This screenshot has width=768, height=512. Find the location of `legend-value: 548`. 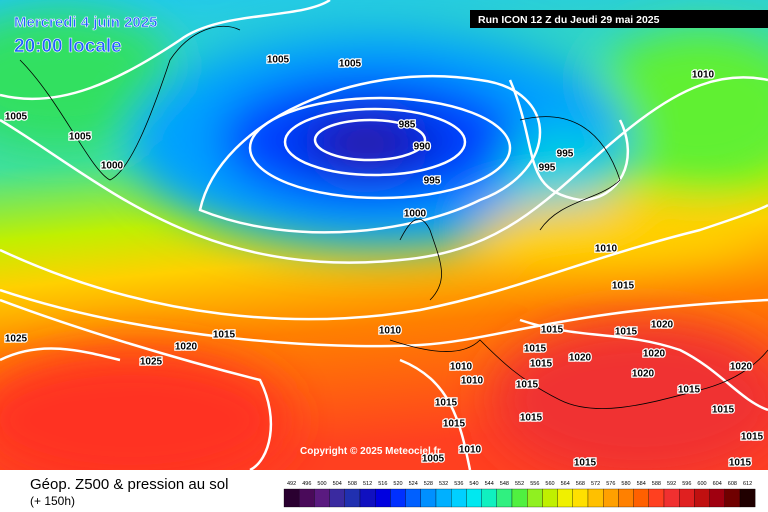

legend-value: 548 is located at coordinates (504, 484).